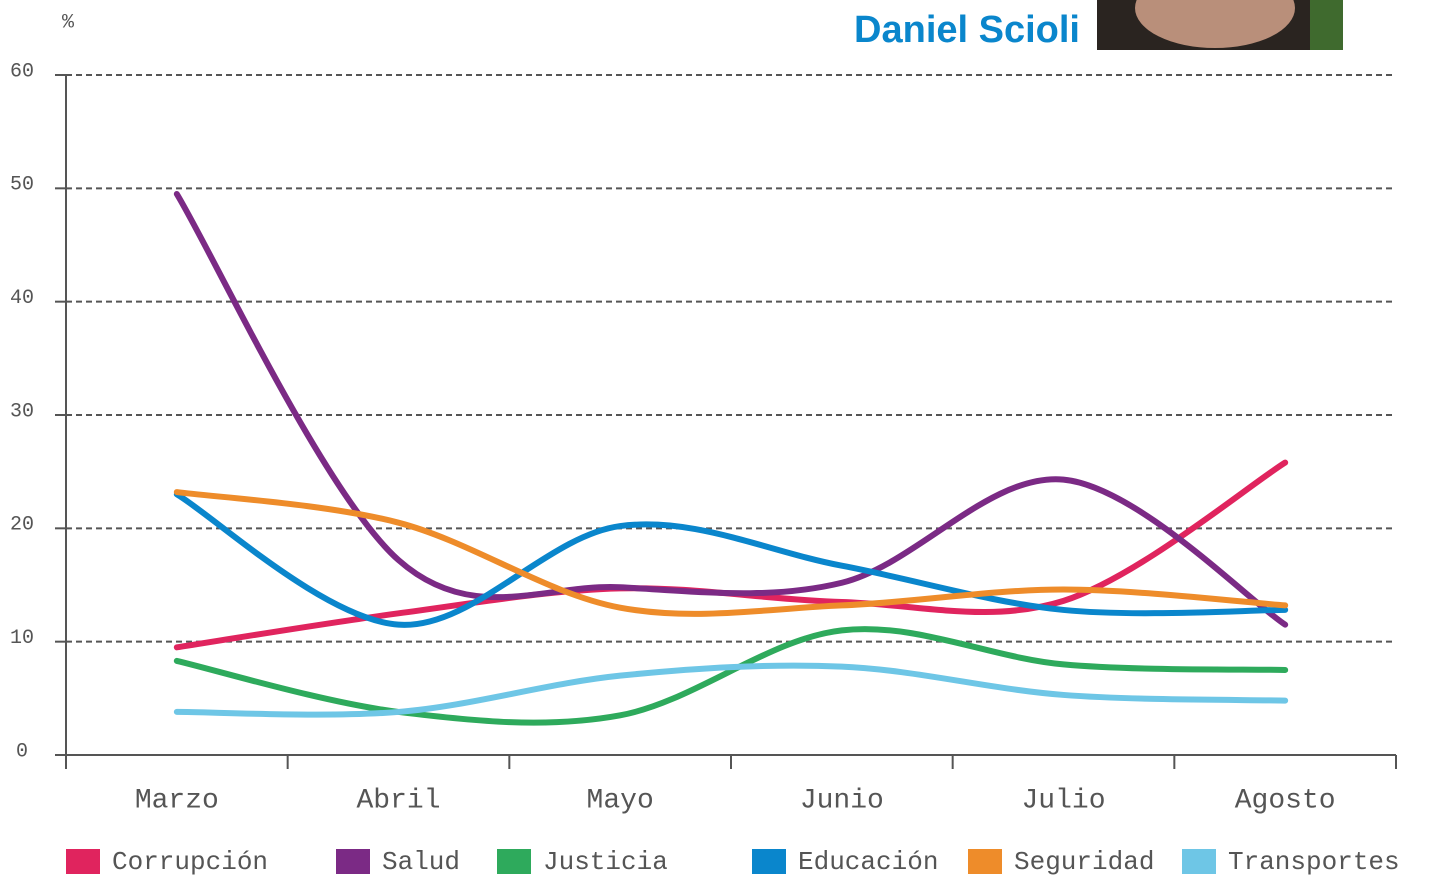  Describe the element at coordinates (22, 298) in the screenshot. I see `y-tick-label: 40` at that location.